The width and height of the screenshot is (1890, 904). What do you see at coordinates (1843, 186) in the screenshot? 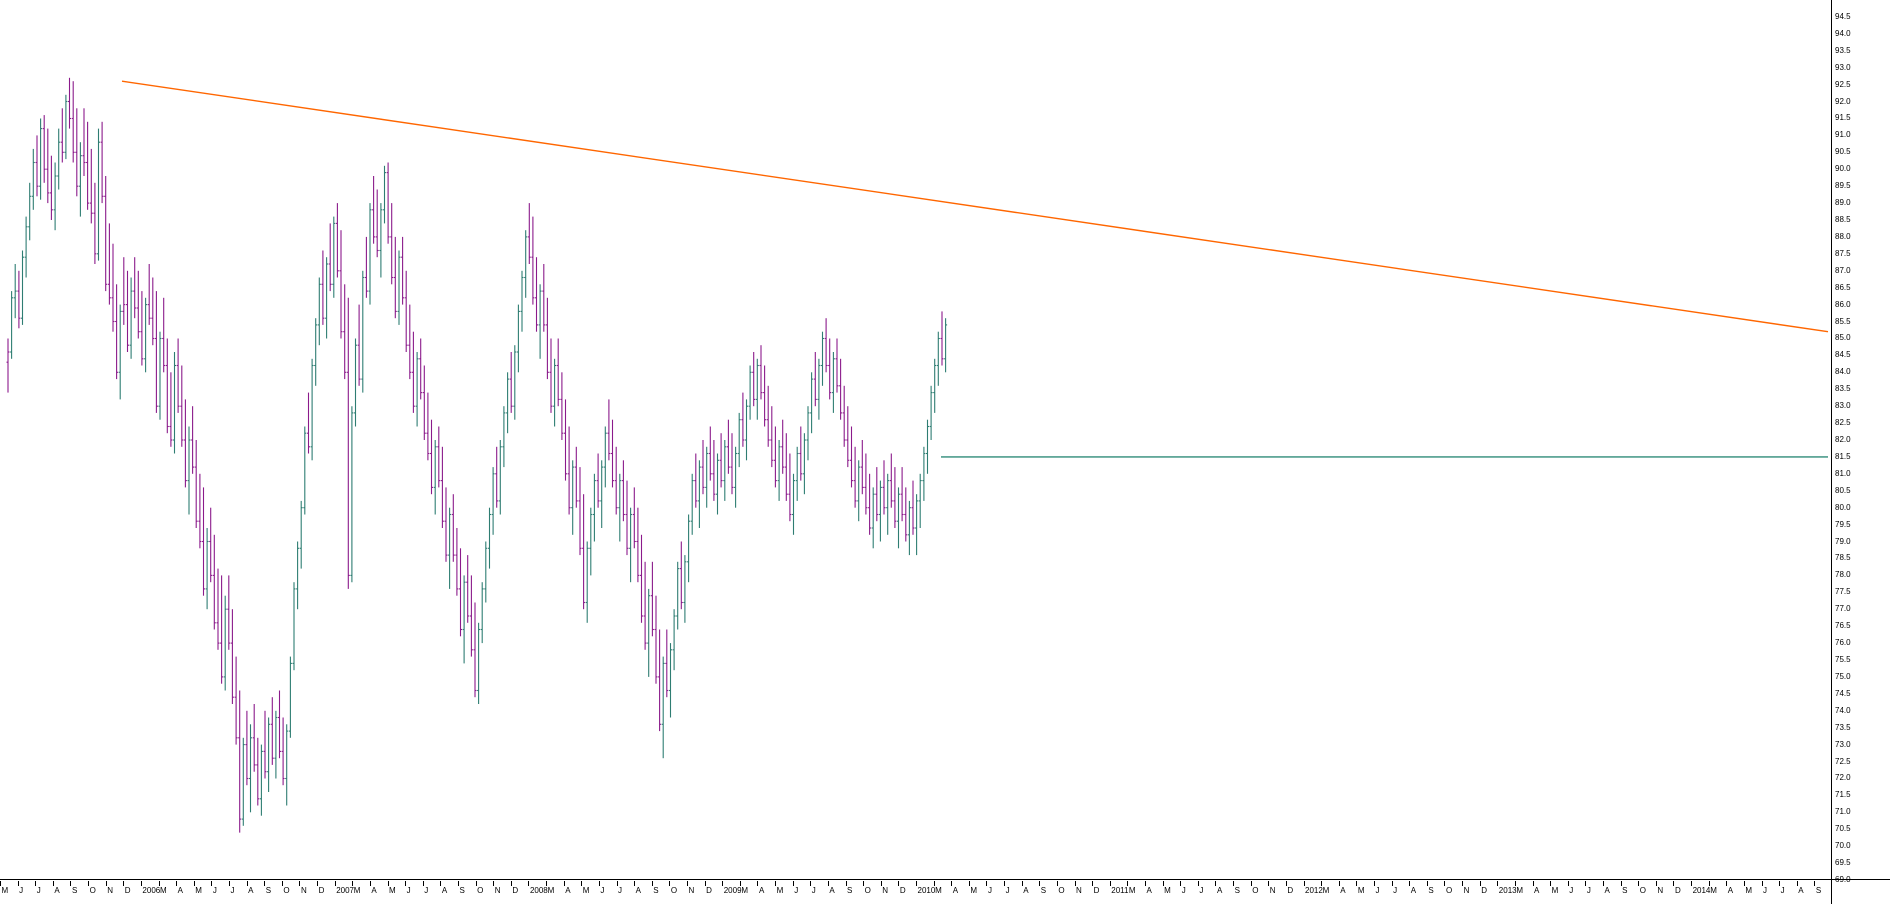
I see `y-axis-tick: 89.5` at bounding box center [1843, 186].